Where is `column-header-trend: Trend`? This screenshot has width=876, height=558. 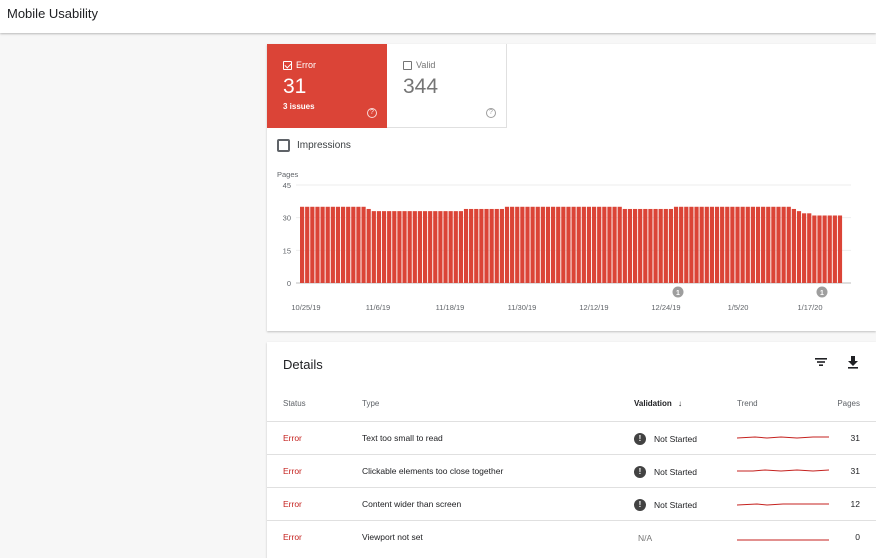
column-header-trend: Trend is located at coordinates (747, 403).